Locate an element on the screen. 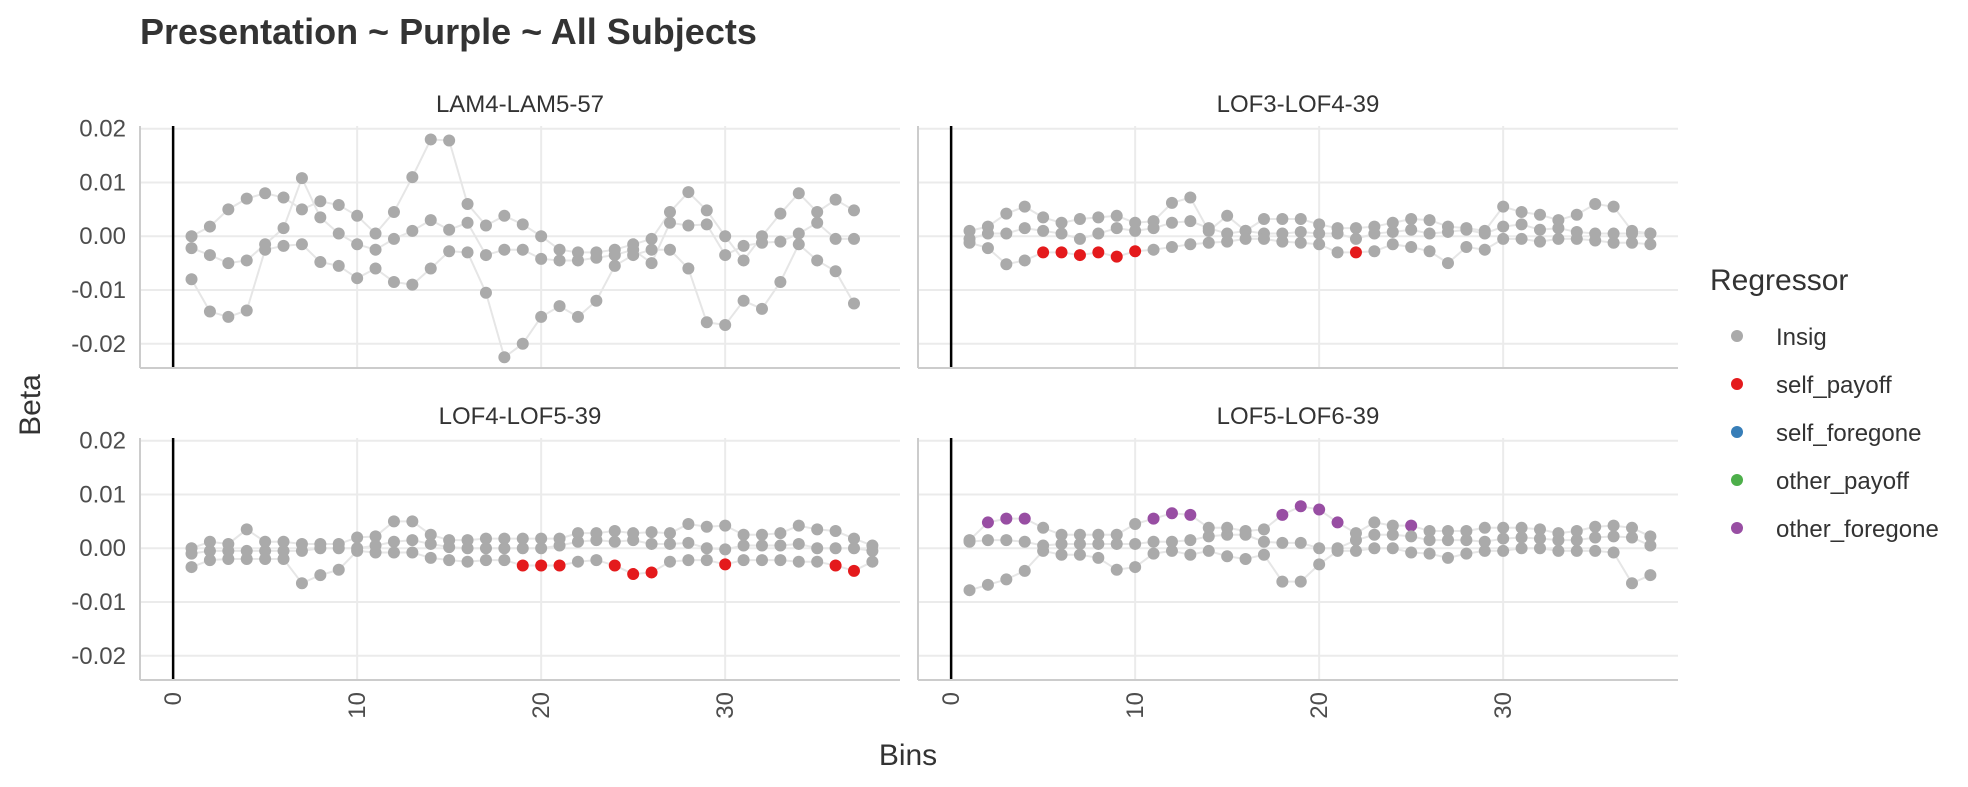 The height and width of the screenshot is (787, 1968). x-axis-title: Bins is located at coordinates (908, 755).